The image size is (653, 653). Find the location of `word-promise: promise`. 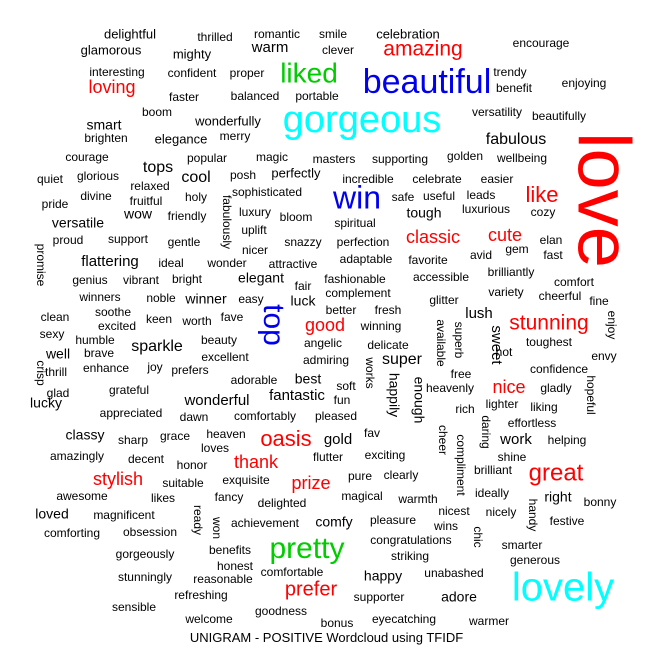

word-promise: promise is located at coordinates (41, 265).